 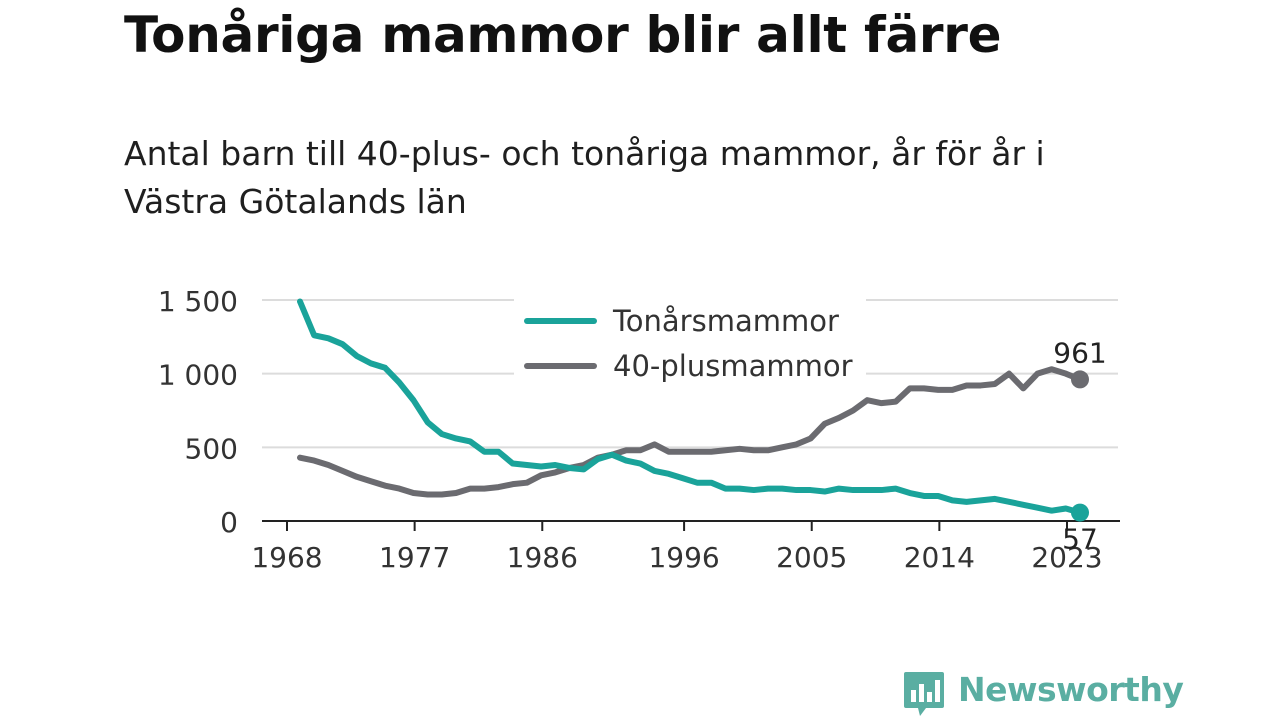 What do you see at coordinates (690, 432) in the screenshot?
I see `series-line-40-plusmammor` at bounding box center [690, 432].